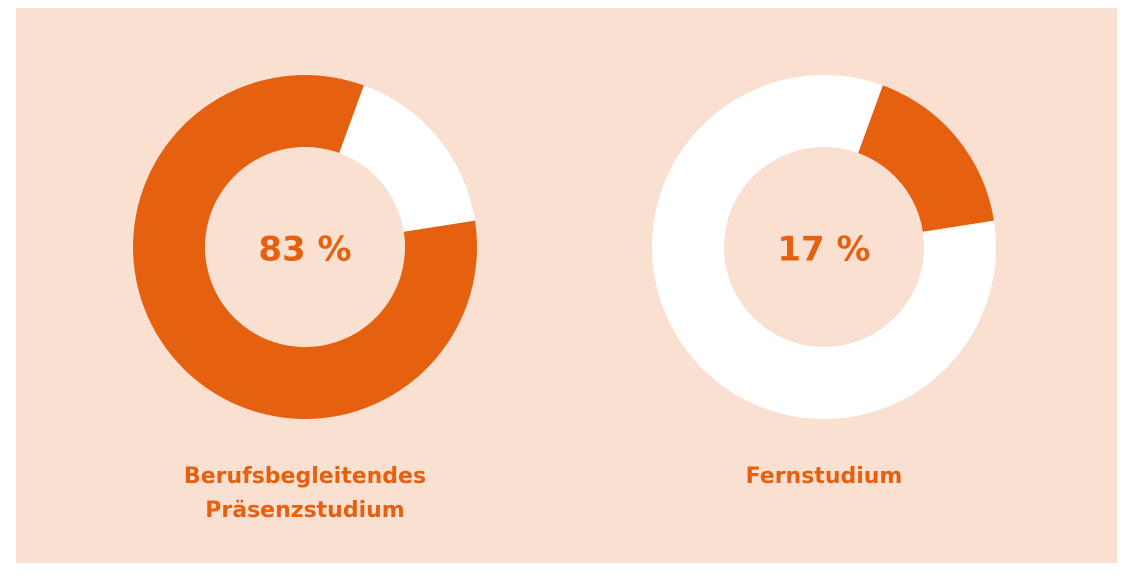  What do you see at coordinates (823, 250) in the screenshot?
I see `percent-label: 17 %` at bounding box center [823, 250].